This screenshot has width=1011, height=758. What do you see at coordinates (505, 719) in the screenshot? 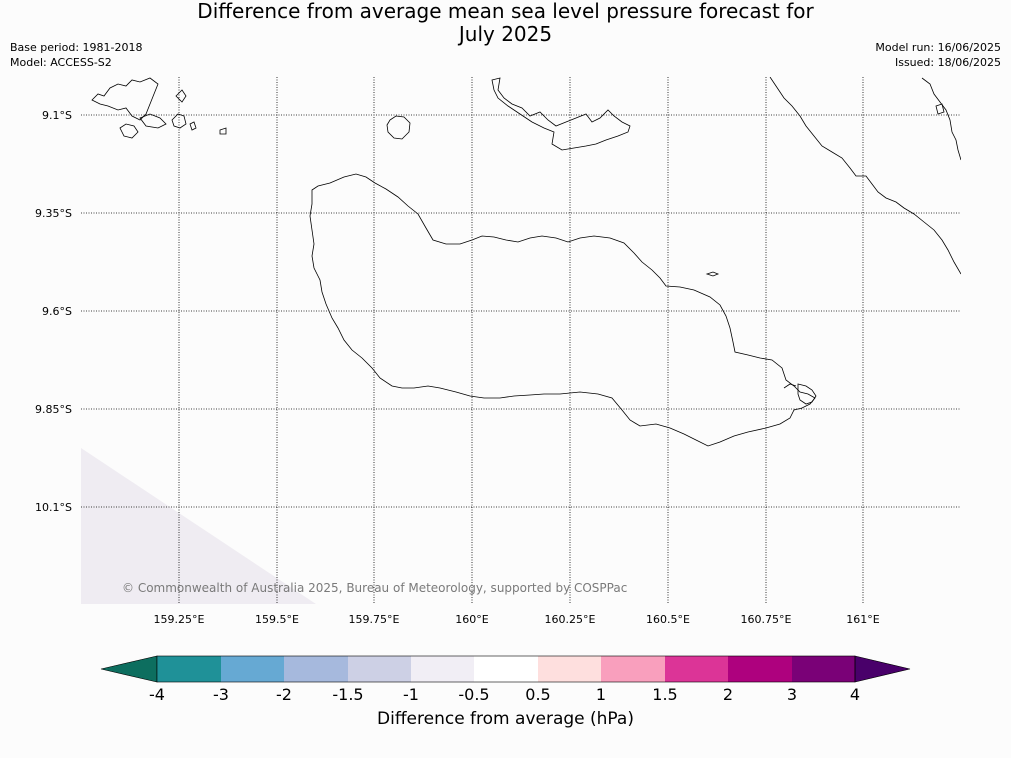
I see `colorbar-title: Difference from average (hPa)` at bounding box center [505, 719].